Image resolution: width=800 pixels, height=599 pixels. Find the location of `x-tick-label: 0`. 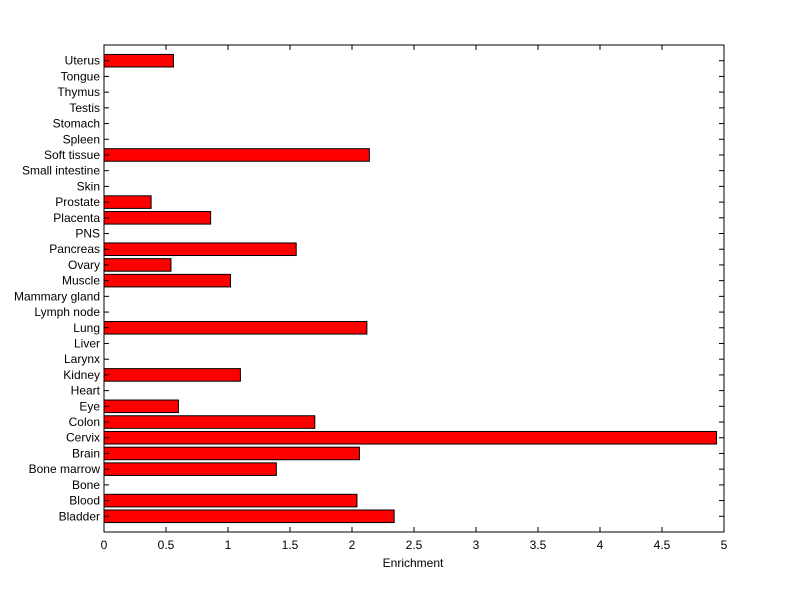

x-tick-label: 0 is located at coordinates (104, 545).